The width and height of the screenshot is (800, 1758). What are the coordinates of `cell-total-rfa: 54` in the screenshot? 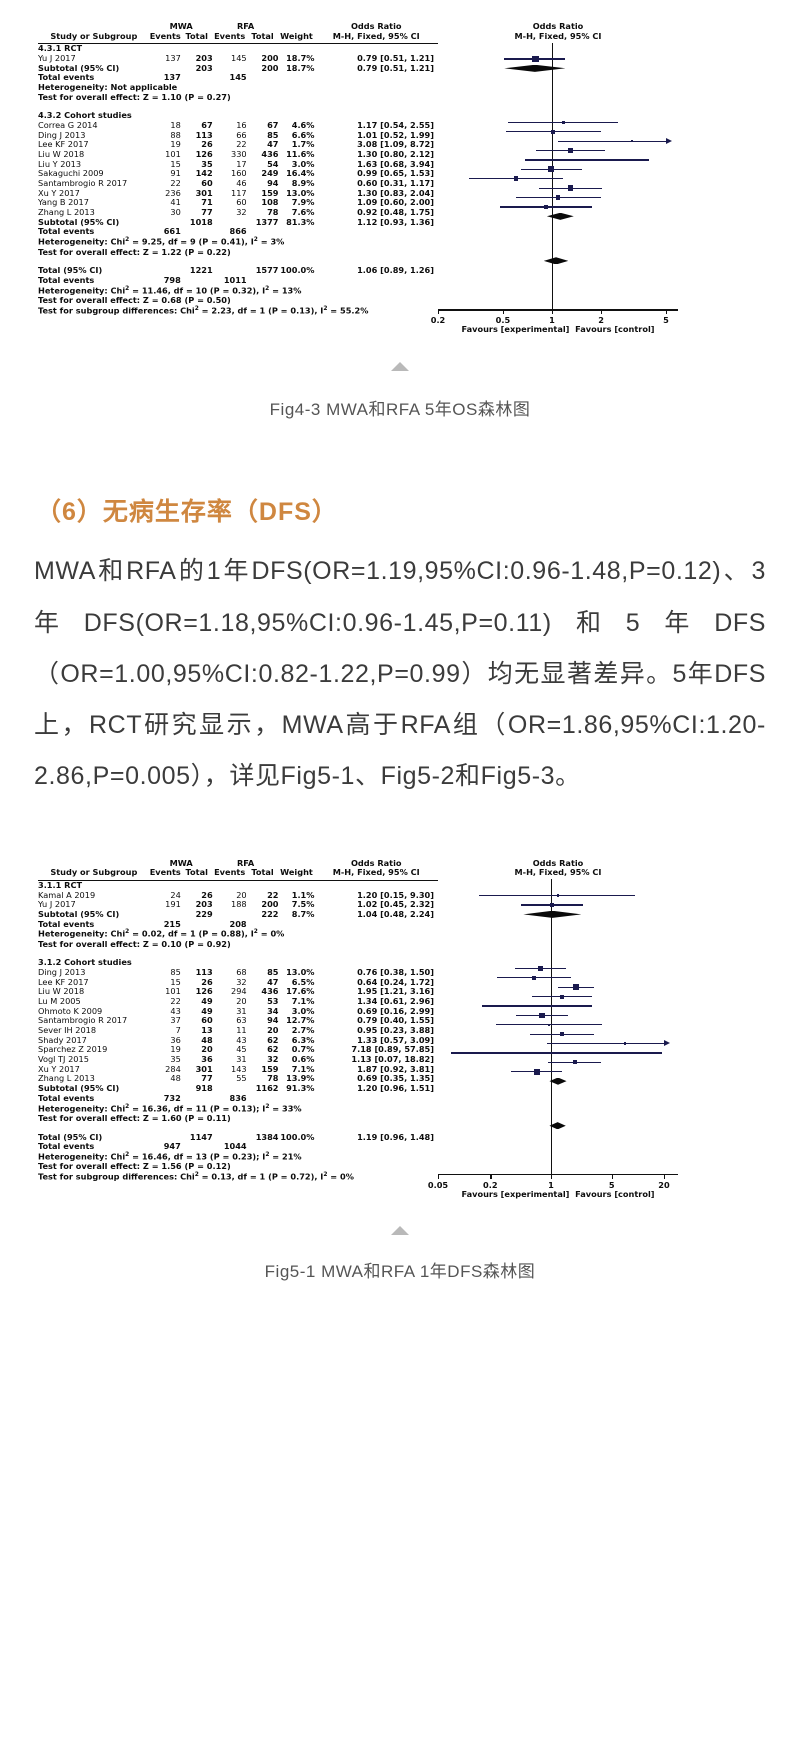 It's located at (273, 163).